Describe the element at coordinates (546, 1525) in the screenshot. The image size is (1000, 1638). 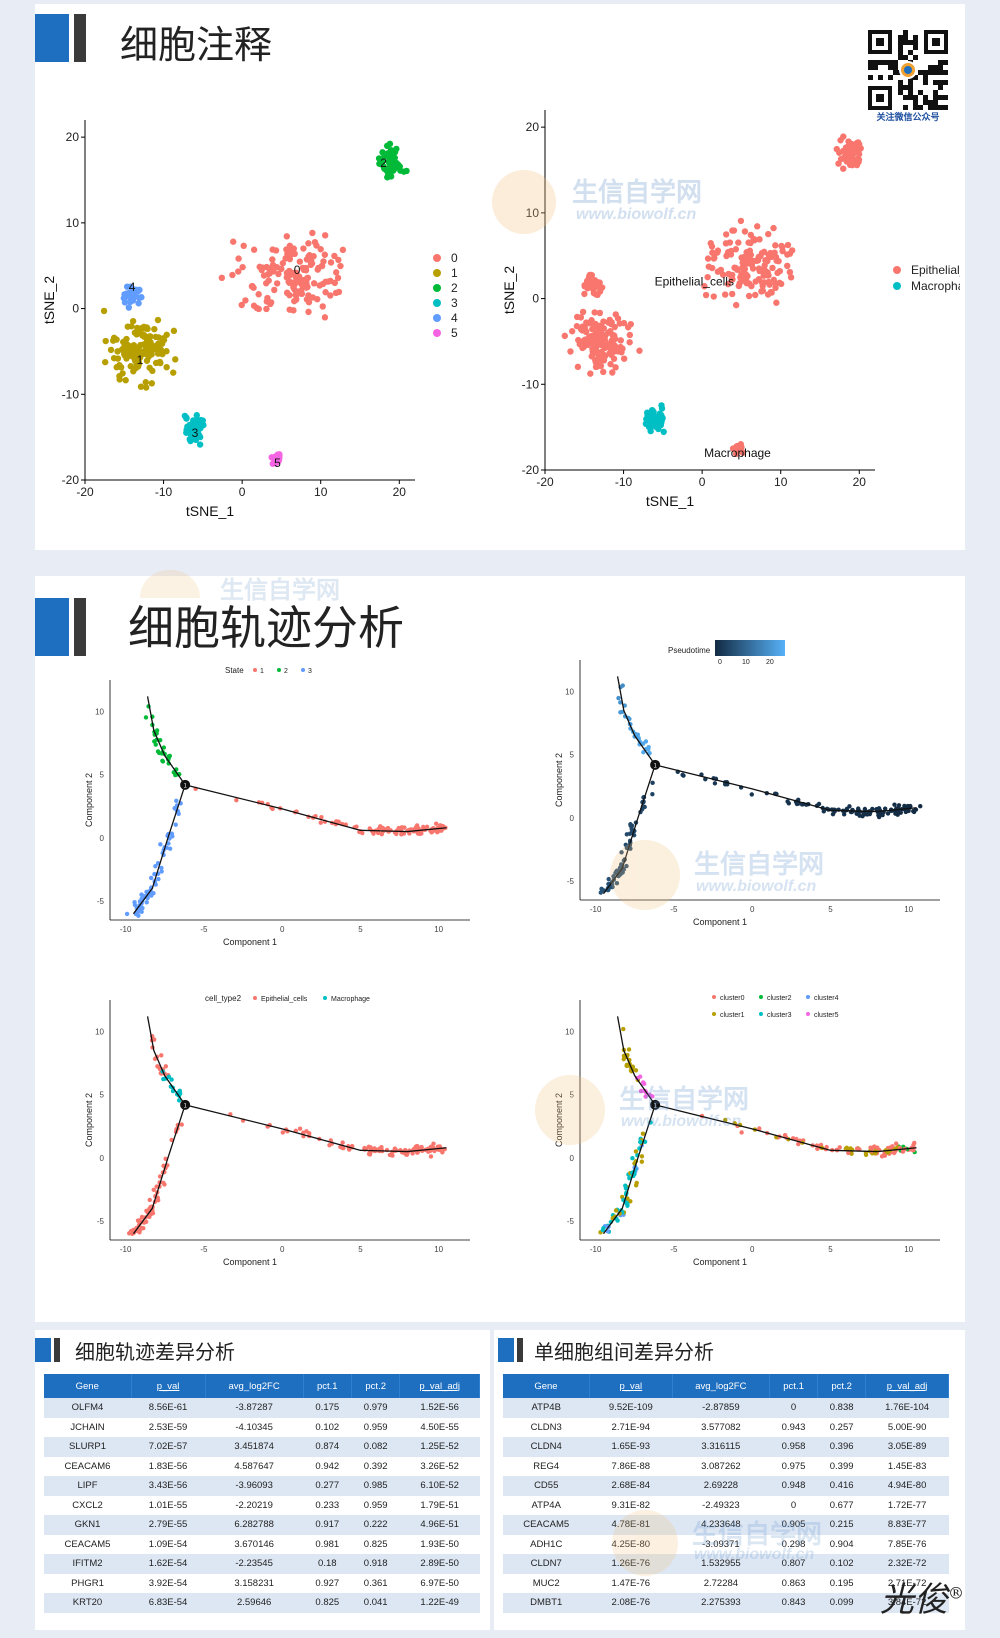
I see `table-cell: CEACAM5` at that location.